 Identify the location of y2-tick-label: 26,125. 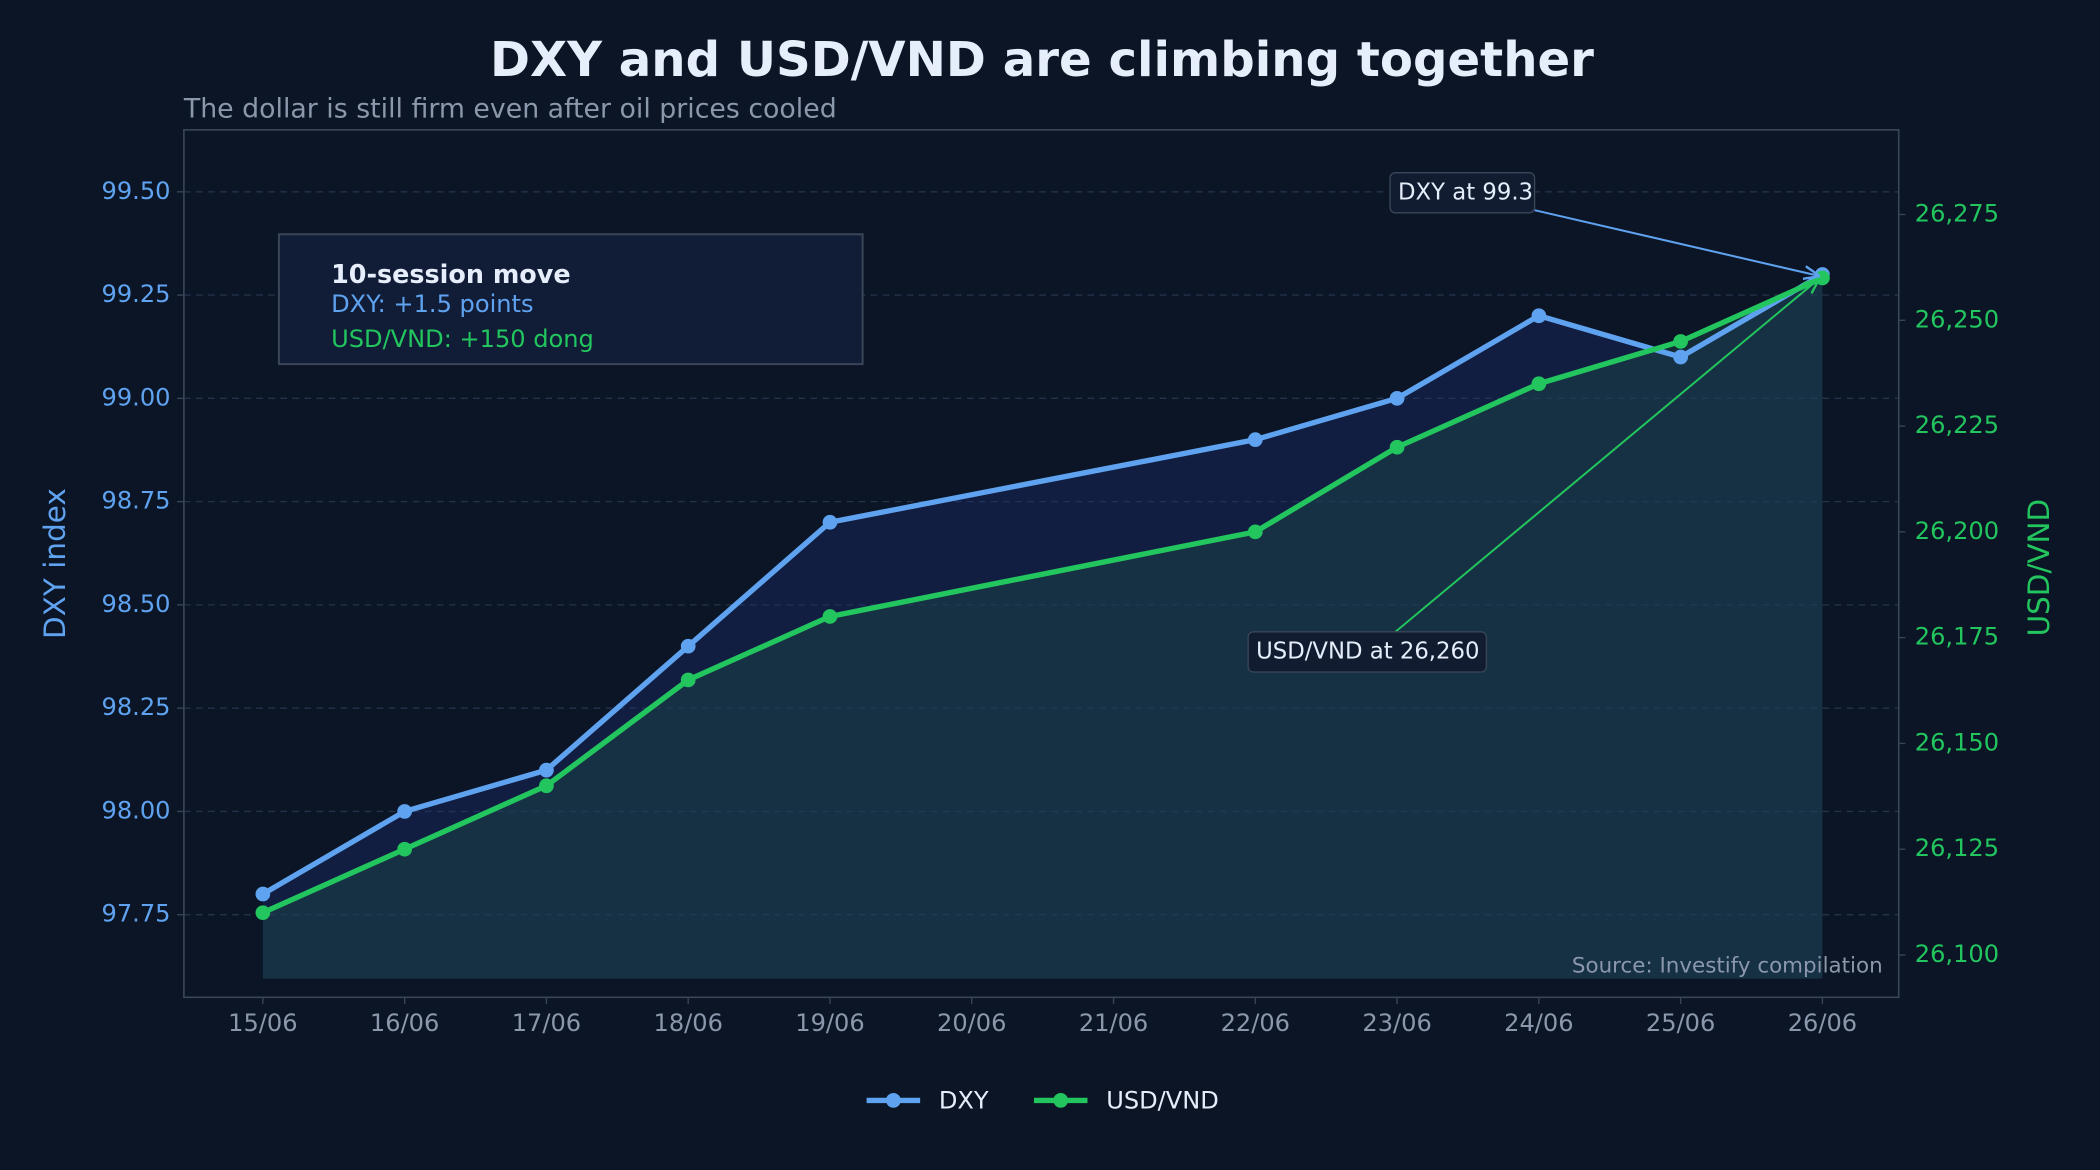
(1957, 848).